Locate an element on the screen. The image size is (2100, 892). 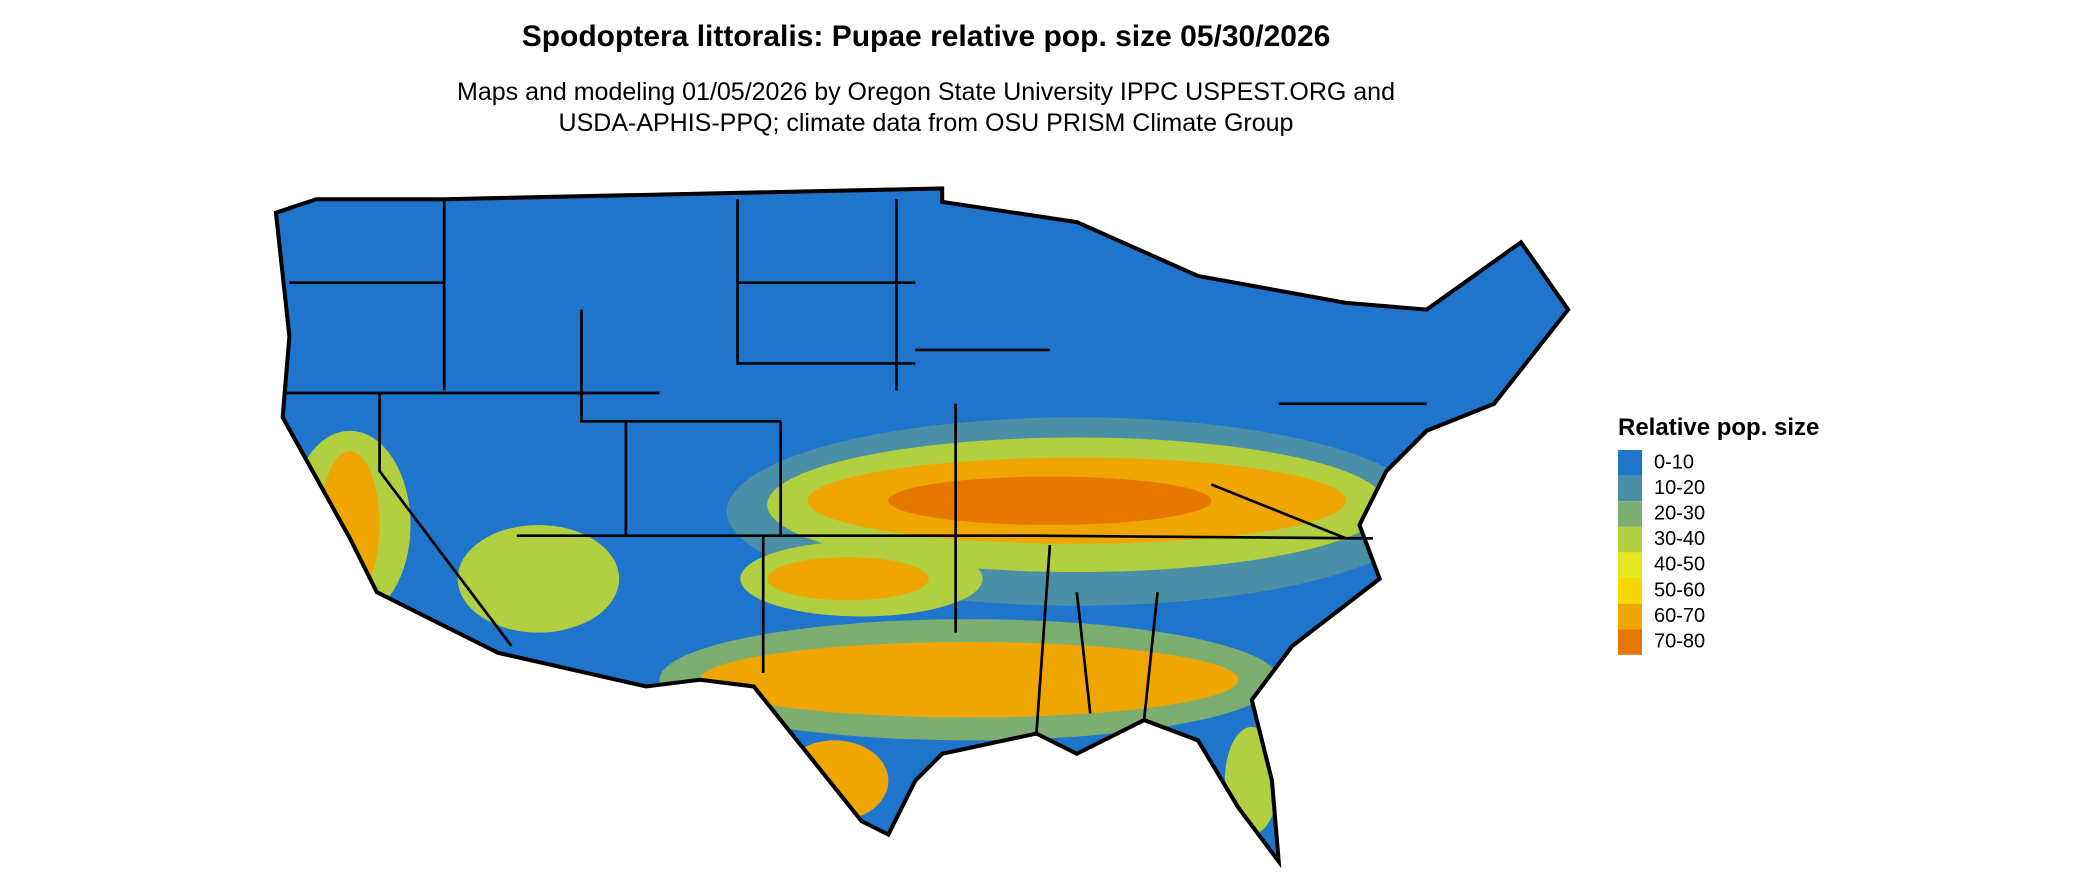
legend-label: 20-30 is located at coordinates (1679, 513).